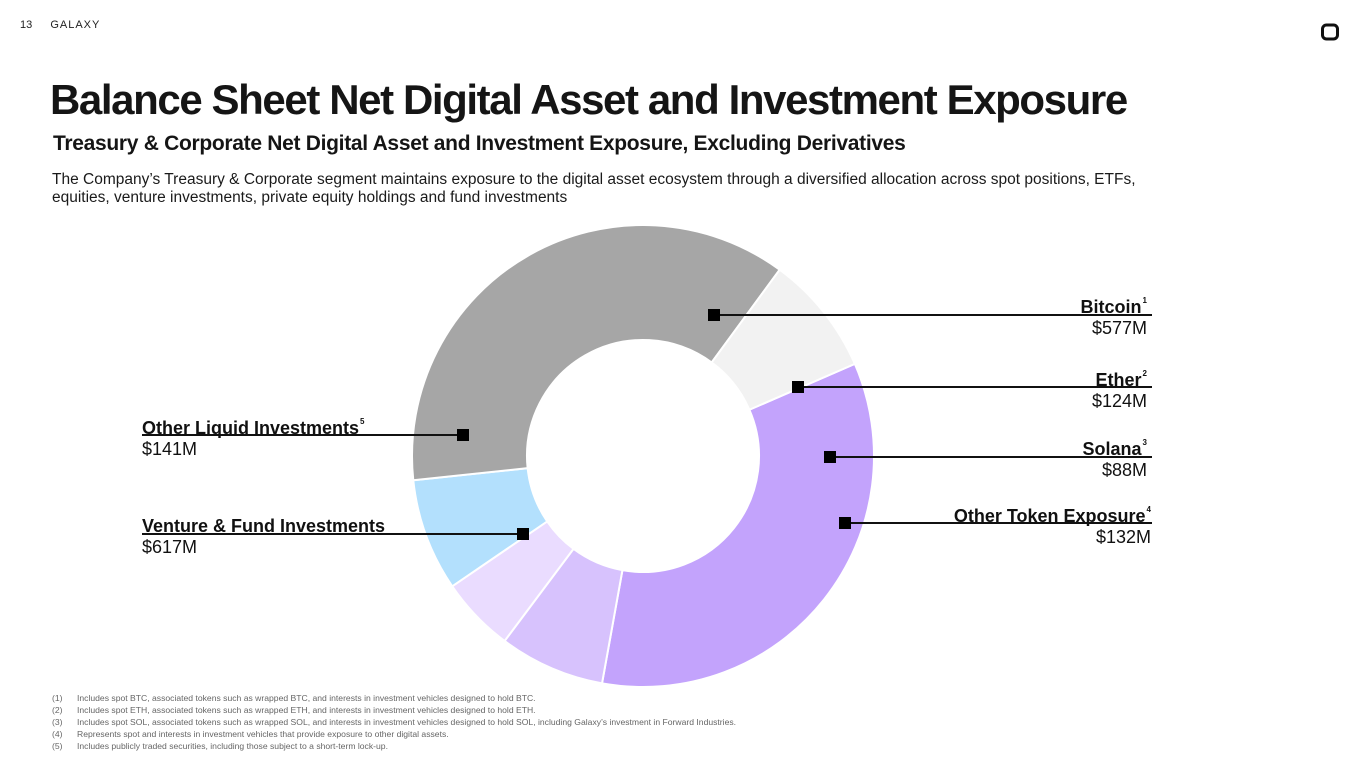  Describe the element at coordinates (1124, 470) in the screenshot. I see `callout-value: $88M` at that location.